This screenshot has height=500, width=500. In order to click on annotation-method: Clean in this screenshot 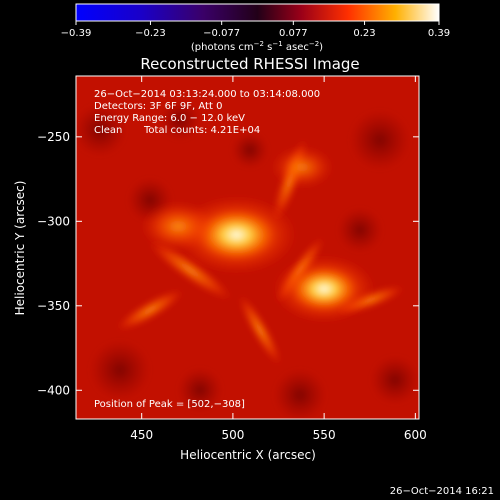, I will do `click(108, 130)`.